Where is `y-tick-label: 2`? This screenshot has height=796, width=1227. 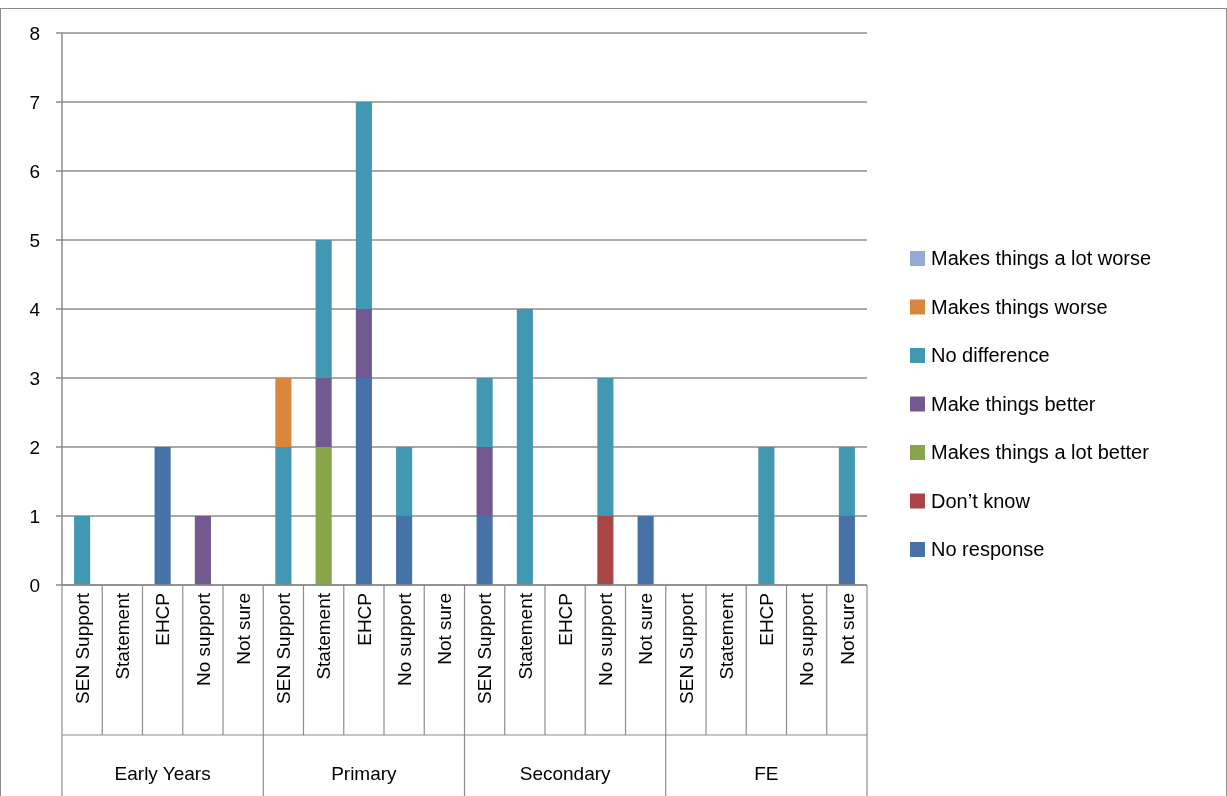
y-tick-label: 2 is located at coordinates (34, 447).